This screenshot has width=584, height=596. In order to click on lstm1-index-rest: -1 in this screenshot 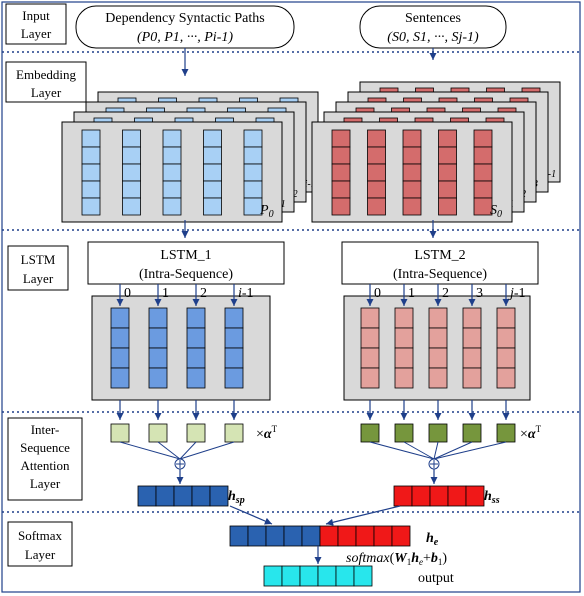, I will do `click(248, 293)`.